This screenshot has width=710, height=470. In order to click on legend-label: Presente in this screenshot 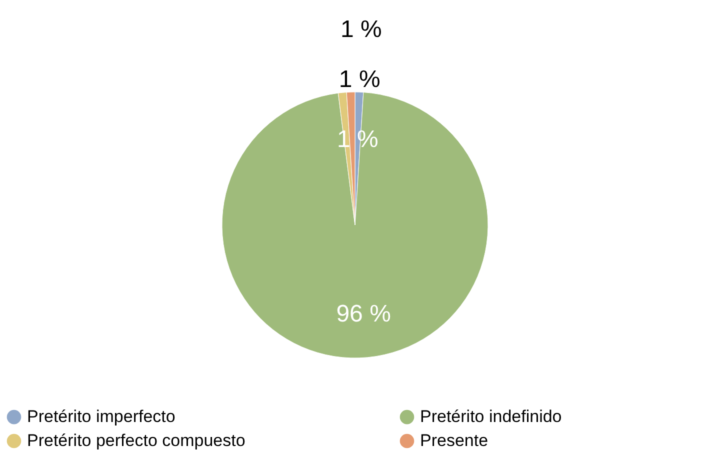, I will do `click(454, 440)`.